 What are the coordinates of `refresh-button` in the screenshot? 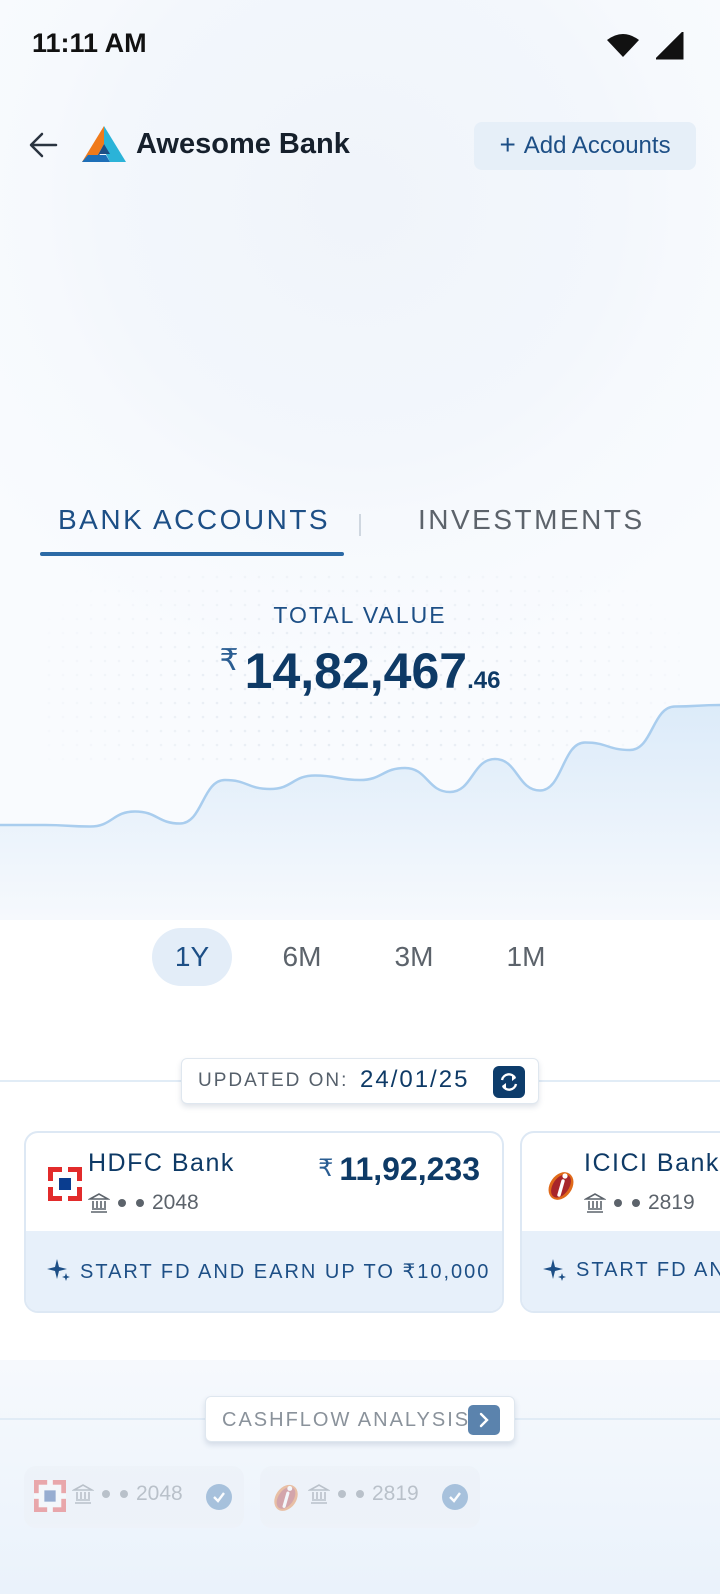 It's located at (509, 1082).